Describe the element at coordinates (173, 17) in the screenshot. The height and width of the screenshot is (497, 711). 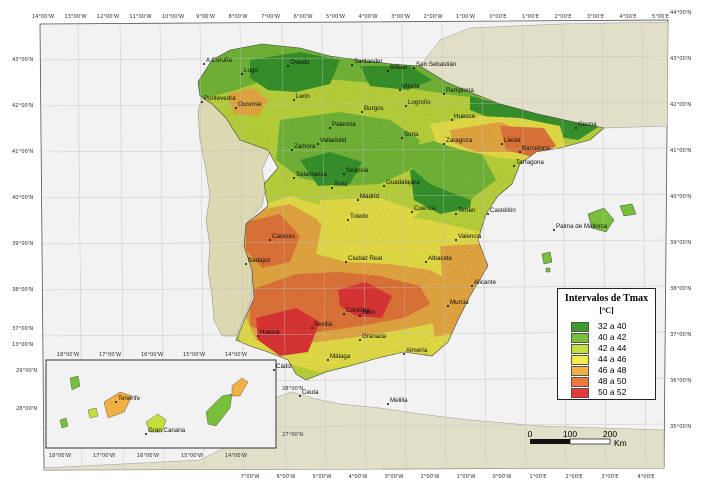
I see `lon-tick-top: 10°00'W` at that location.